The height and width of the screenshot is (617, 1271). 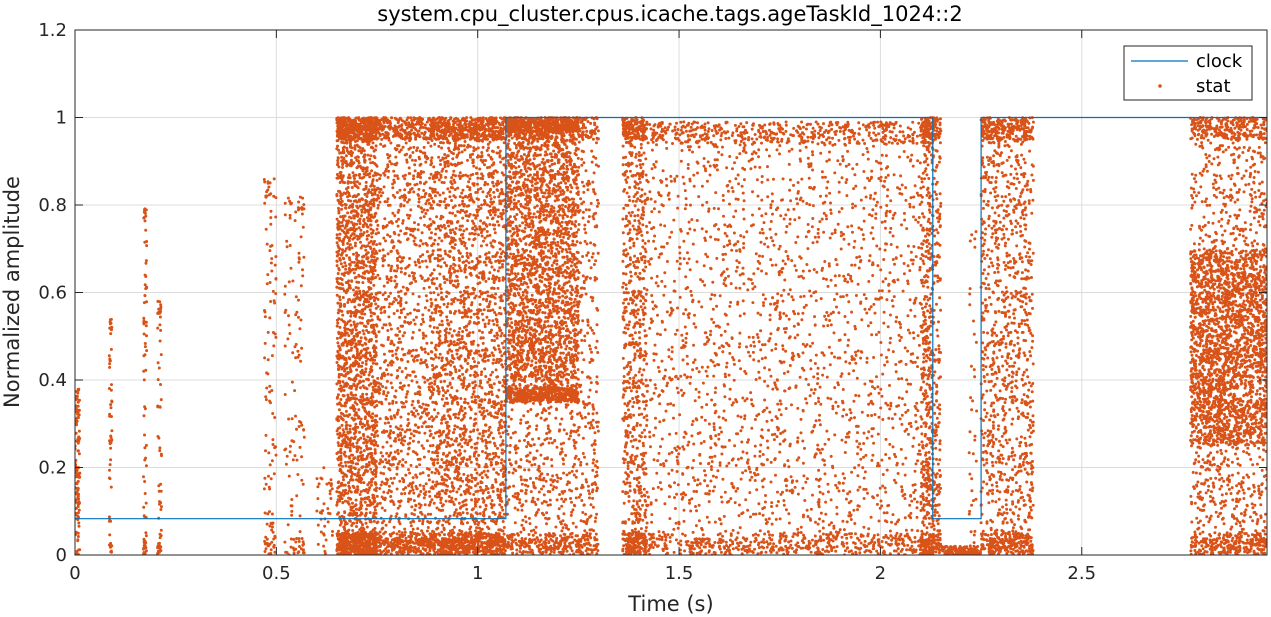 What do you see at coordinates (61, 555) in the screenshot?
I see `y-tick-label: 0` at bounding box center [61, 555].